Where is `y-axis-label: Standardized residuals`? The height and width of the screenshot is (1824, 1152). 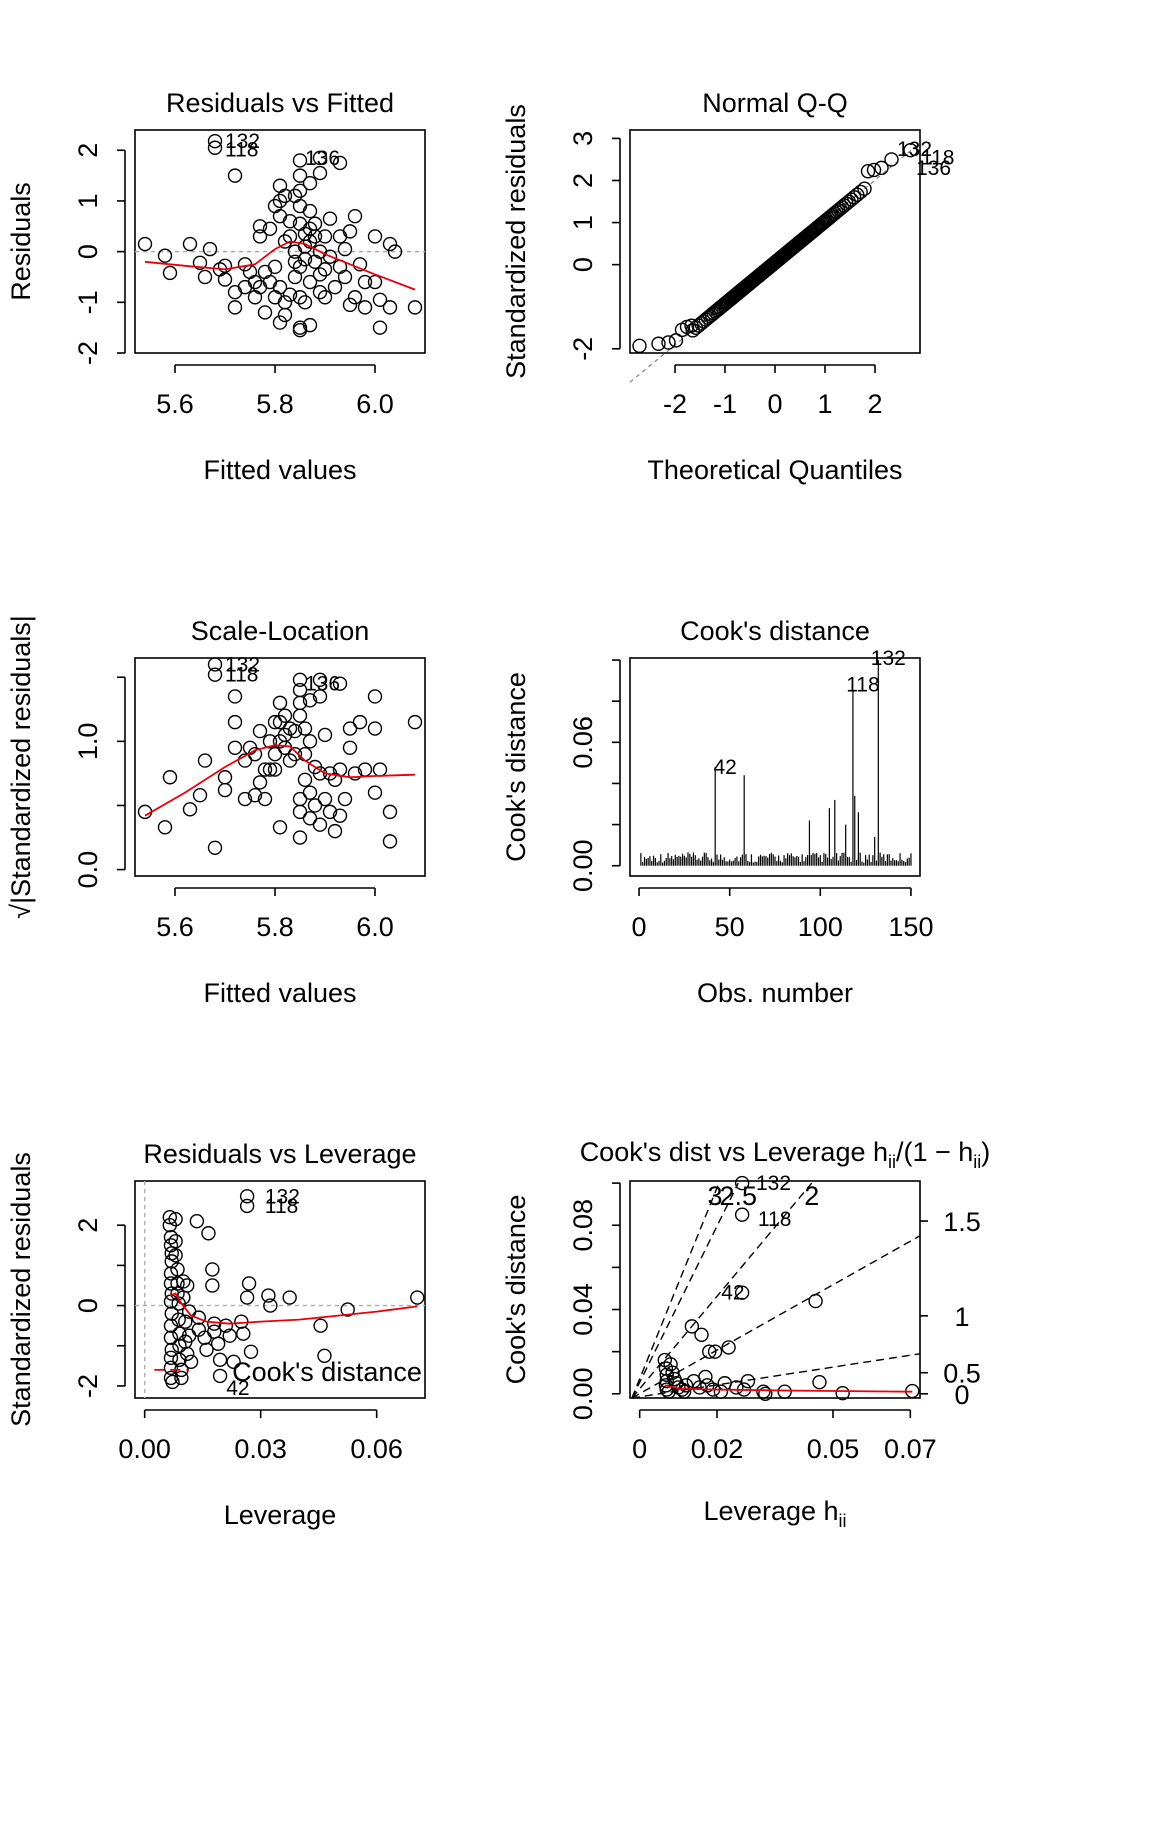 y-axis-label: Standardized residuals is located at coordinates (516, 241).